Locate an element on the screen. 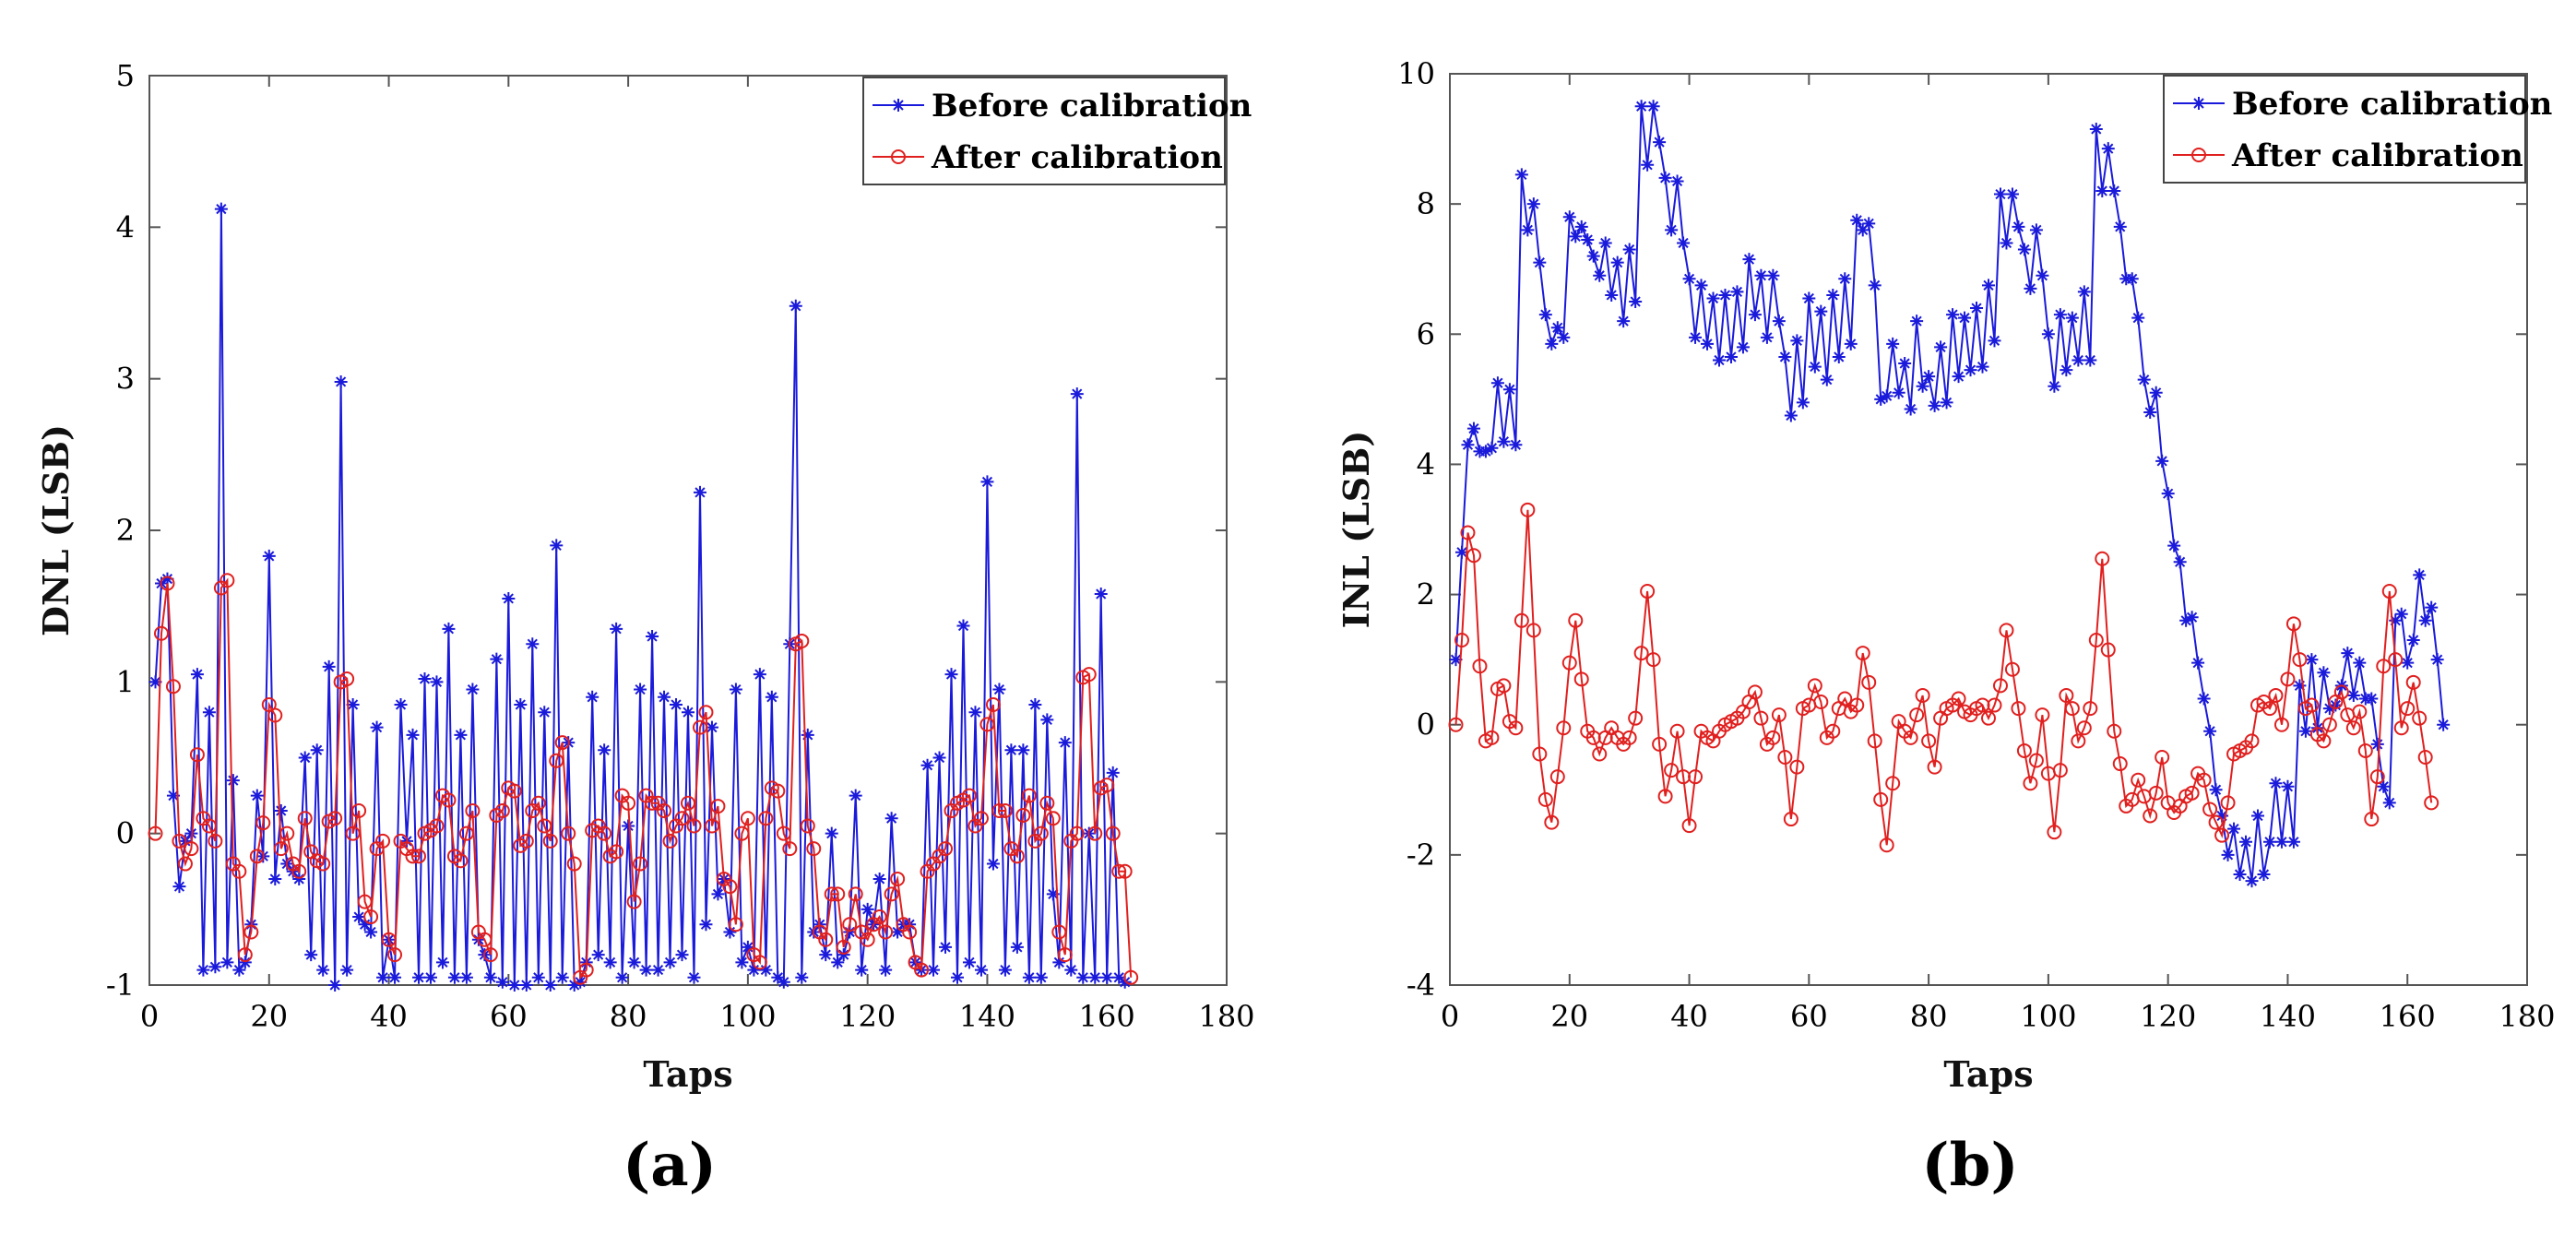 This screenshot has width=2576, height=1259. x-tick-label: 80 is located at coordinates (628, 1017).